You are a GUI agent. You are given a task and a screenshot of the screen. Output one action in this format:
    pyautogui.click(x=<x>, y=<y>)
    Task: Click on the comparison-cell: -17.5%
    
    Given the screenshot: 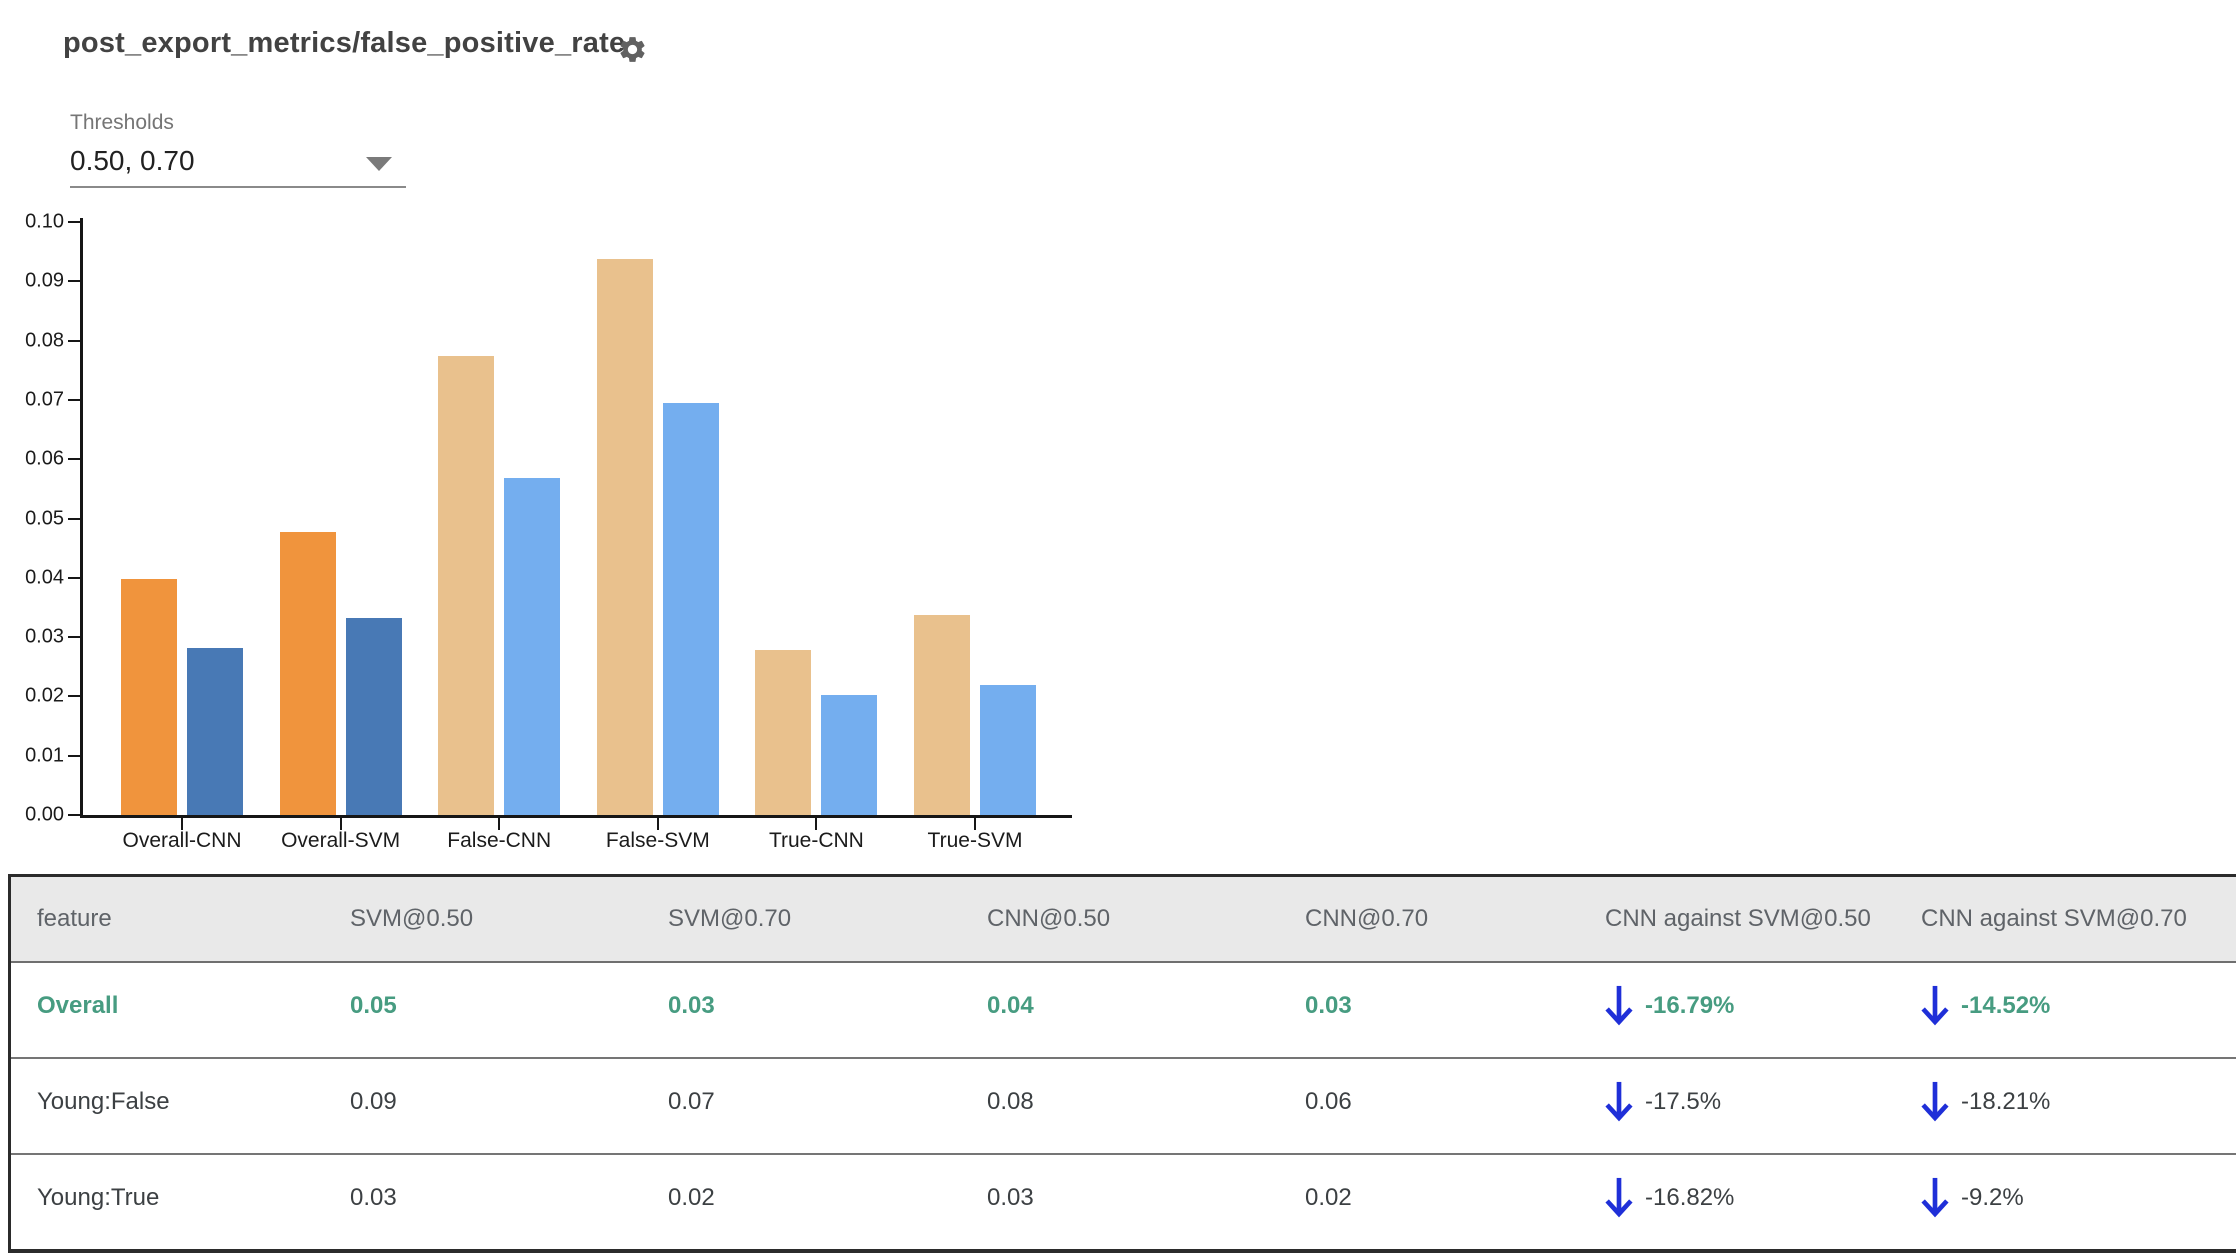 What is the action you would take?
    pyautogui.click(x=1755, y=1106)
    